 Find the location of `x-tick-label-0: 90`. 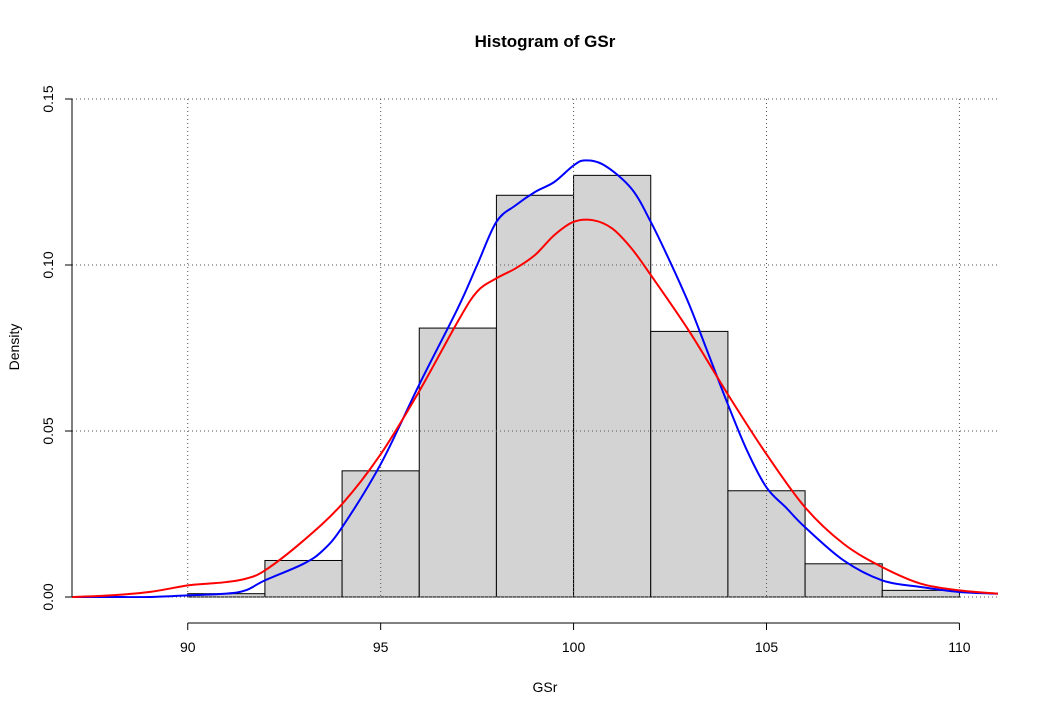

x-tick-label-0: 90 is located at coordinates (188, 647).